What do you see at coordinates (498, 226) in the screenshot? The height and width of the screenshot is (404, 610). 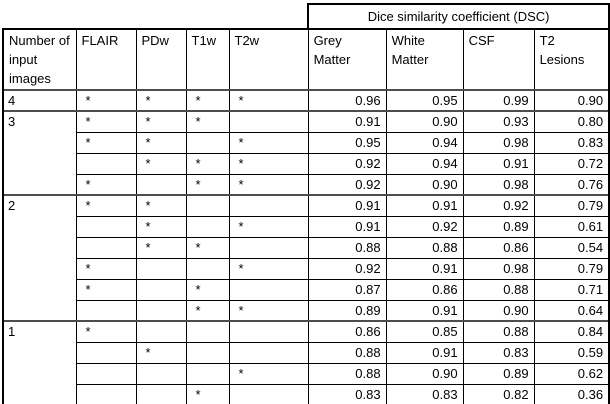 I see `dsc-value-cell: 0.89` at bounding box center [498, 226].